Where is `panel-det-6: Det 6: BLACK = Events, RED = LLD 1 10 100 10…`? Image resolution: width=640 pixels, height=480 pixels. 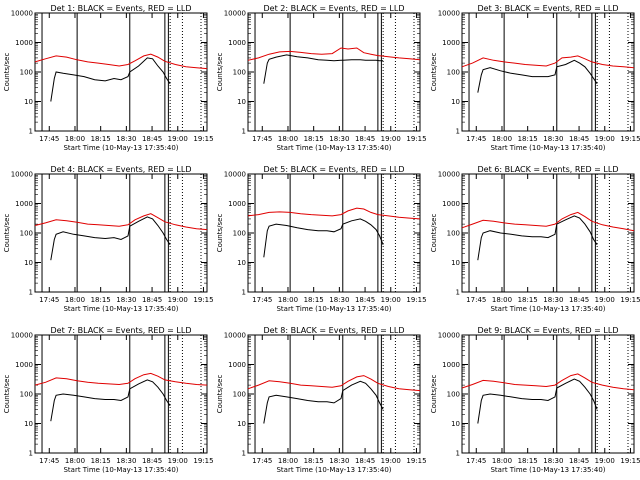
panel-det-6: Det 6: BLACK = Events, RED = LLD 1 10 100 10… is located at coordinates (535, 239).